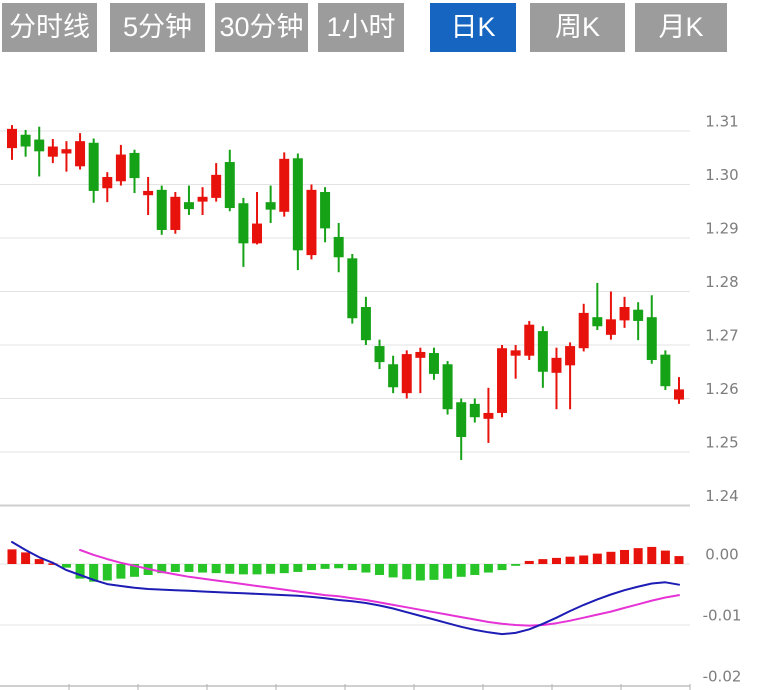 The height and width of the screenshot is (690, 757). I want to click on price-axis-label: 1.31, so click(721, 122).